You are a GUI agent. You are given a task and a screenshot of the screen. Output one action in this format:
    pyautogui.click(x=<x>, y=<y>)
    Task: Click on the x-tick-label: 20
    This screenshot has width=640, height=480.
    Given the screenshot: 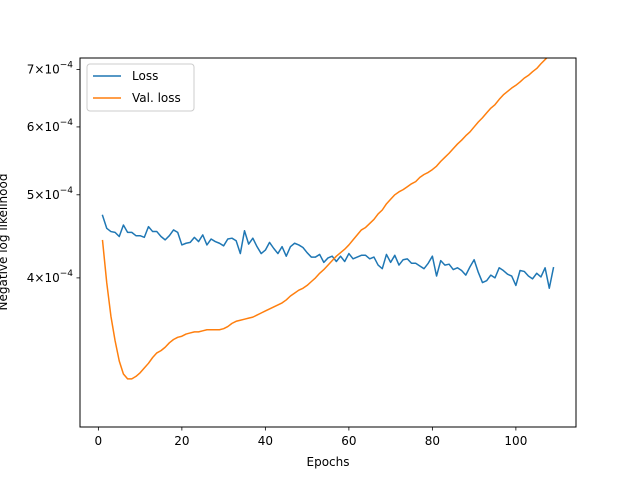 What is the action you would take?
    pyautogui.click(x=181, y=441)
    